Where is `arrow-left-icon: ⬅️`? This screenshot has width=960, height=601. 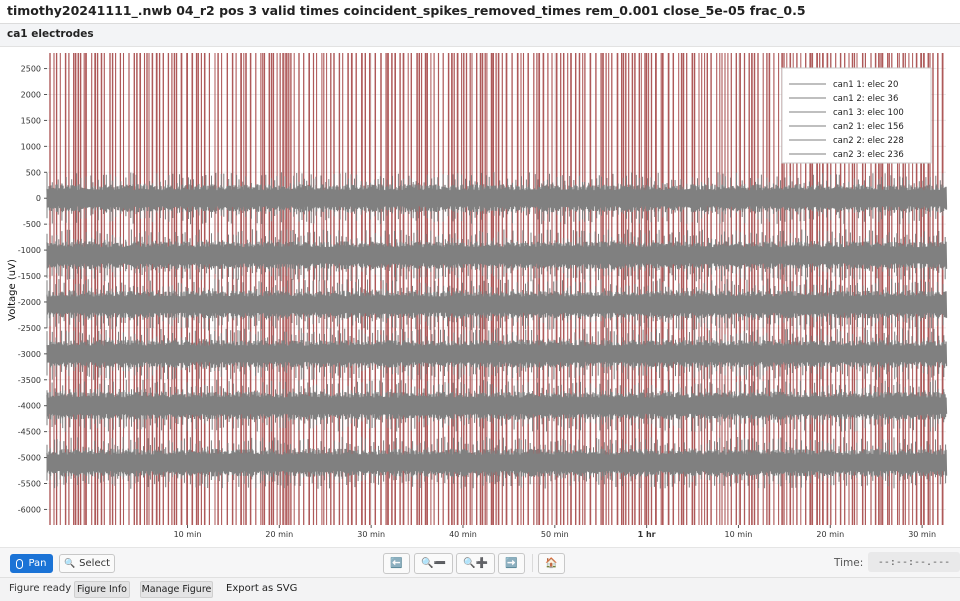
arrow-left-icon: ⬅️ is located at coordinates (396, 563).